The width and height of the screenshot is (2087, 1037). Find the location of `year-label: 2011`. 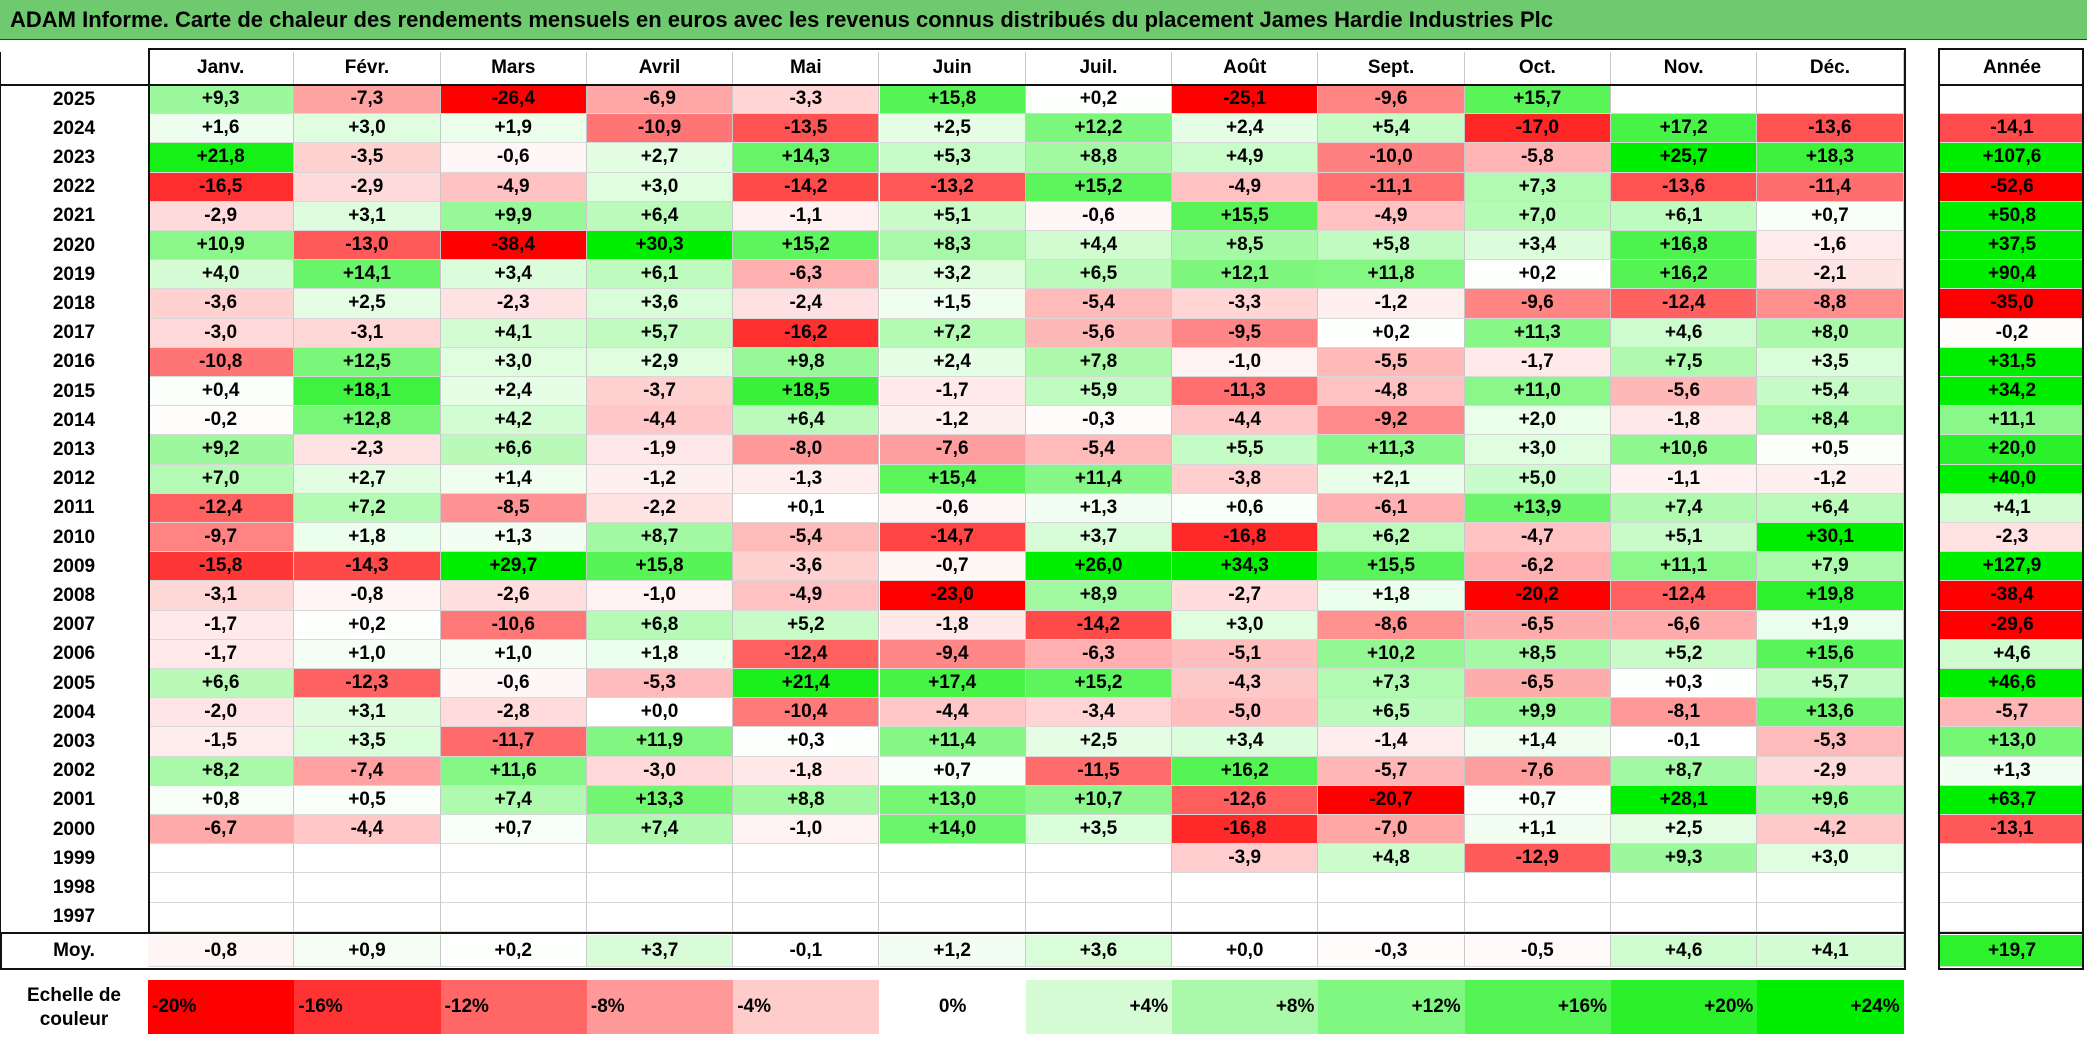

year-label: 2011 is located at coordinates (74, 508).